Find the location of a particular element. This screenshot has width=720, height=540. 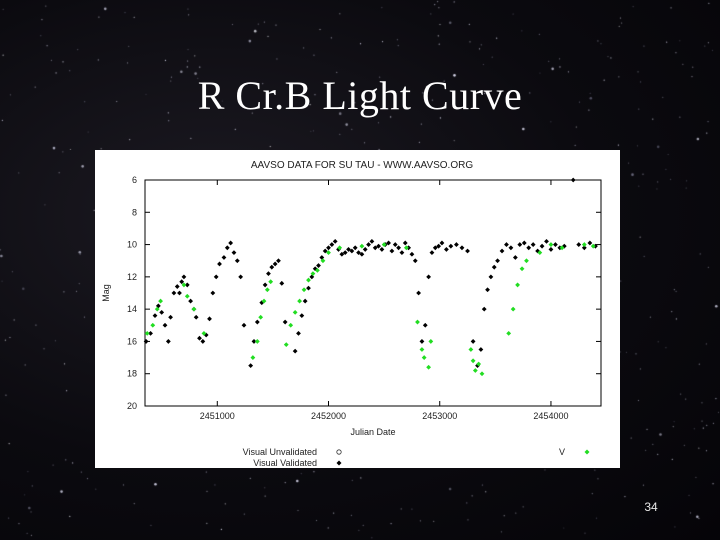

legend-marker-v is located at coordinates (587, 452).